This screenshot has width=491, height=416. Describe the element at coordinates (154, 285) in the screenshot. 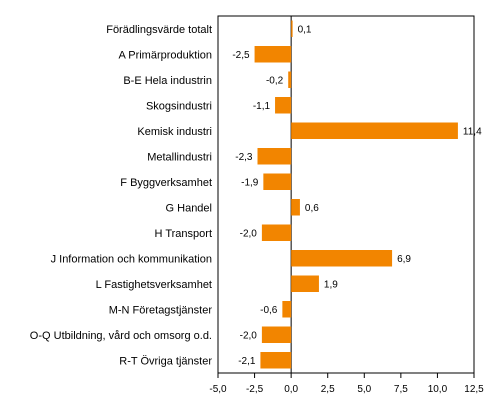

I see `category-label: L Fastighetsverksamhet` at that location.